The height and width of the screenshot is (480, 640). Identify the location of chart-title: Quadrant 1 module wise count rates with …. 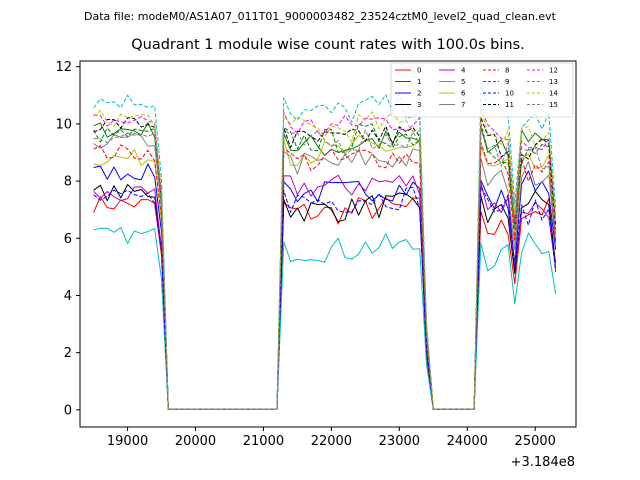
(328, 45).